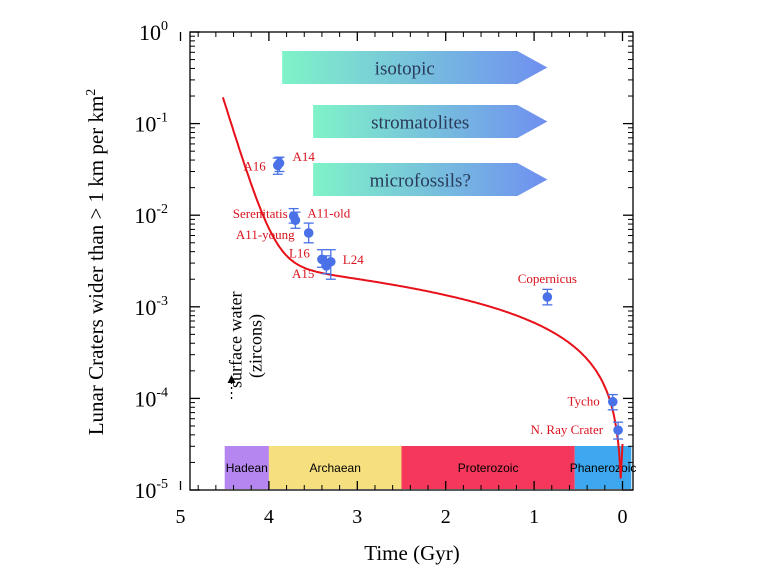  I want to click on data-point-copernicus, so click(547, 297).